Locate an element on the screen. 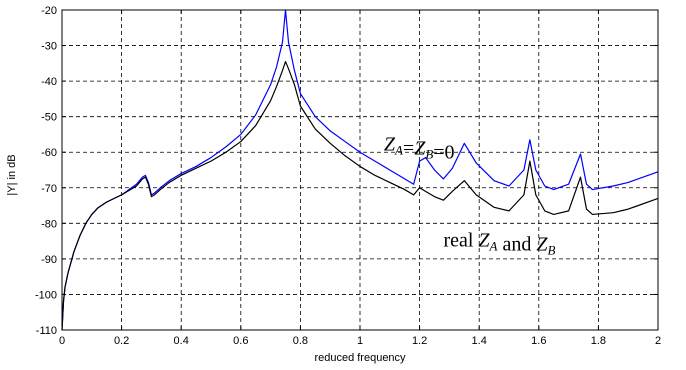 This screenshot has width=686, height=370. annotation-real-impedance: real ZA and ZB is located at coordinates (499, 243).